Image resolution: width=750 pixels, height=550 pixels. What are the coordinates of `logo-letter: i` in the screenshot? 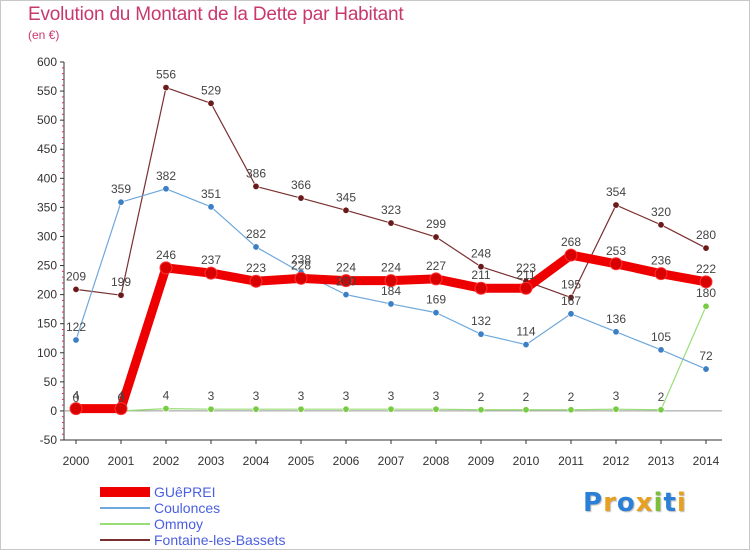 It's located at (658, 503).